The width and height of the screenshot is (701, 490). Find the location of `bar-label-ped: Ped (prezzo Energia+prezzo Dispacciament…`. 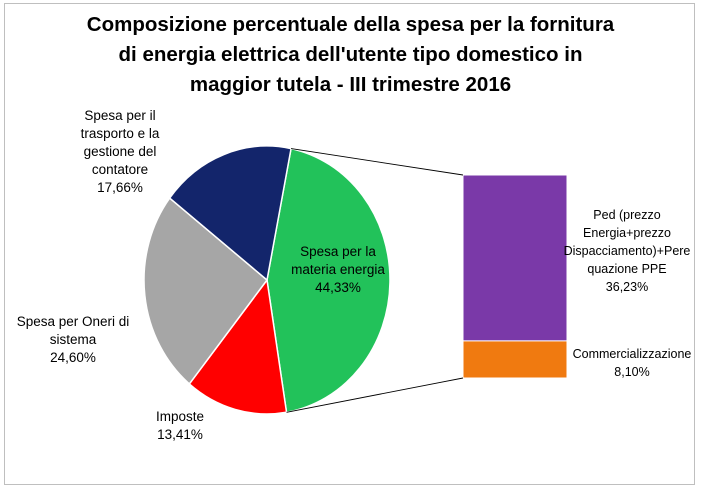

bar-label-ped: Ped (prezzo Energia+prezzo Dispacciament… is located at coordinates (627, 251).